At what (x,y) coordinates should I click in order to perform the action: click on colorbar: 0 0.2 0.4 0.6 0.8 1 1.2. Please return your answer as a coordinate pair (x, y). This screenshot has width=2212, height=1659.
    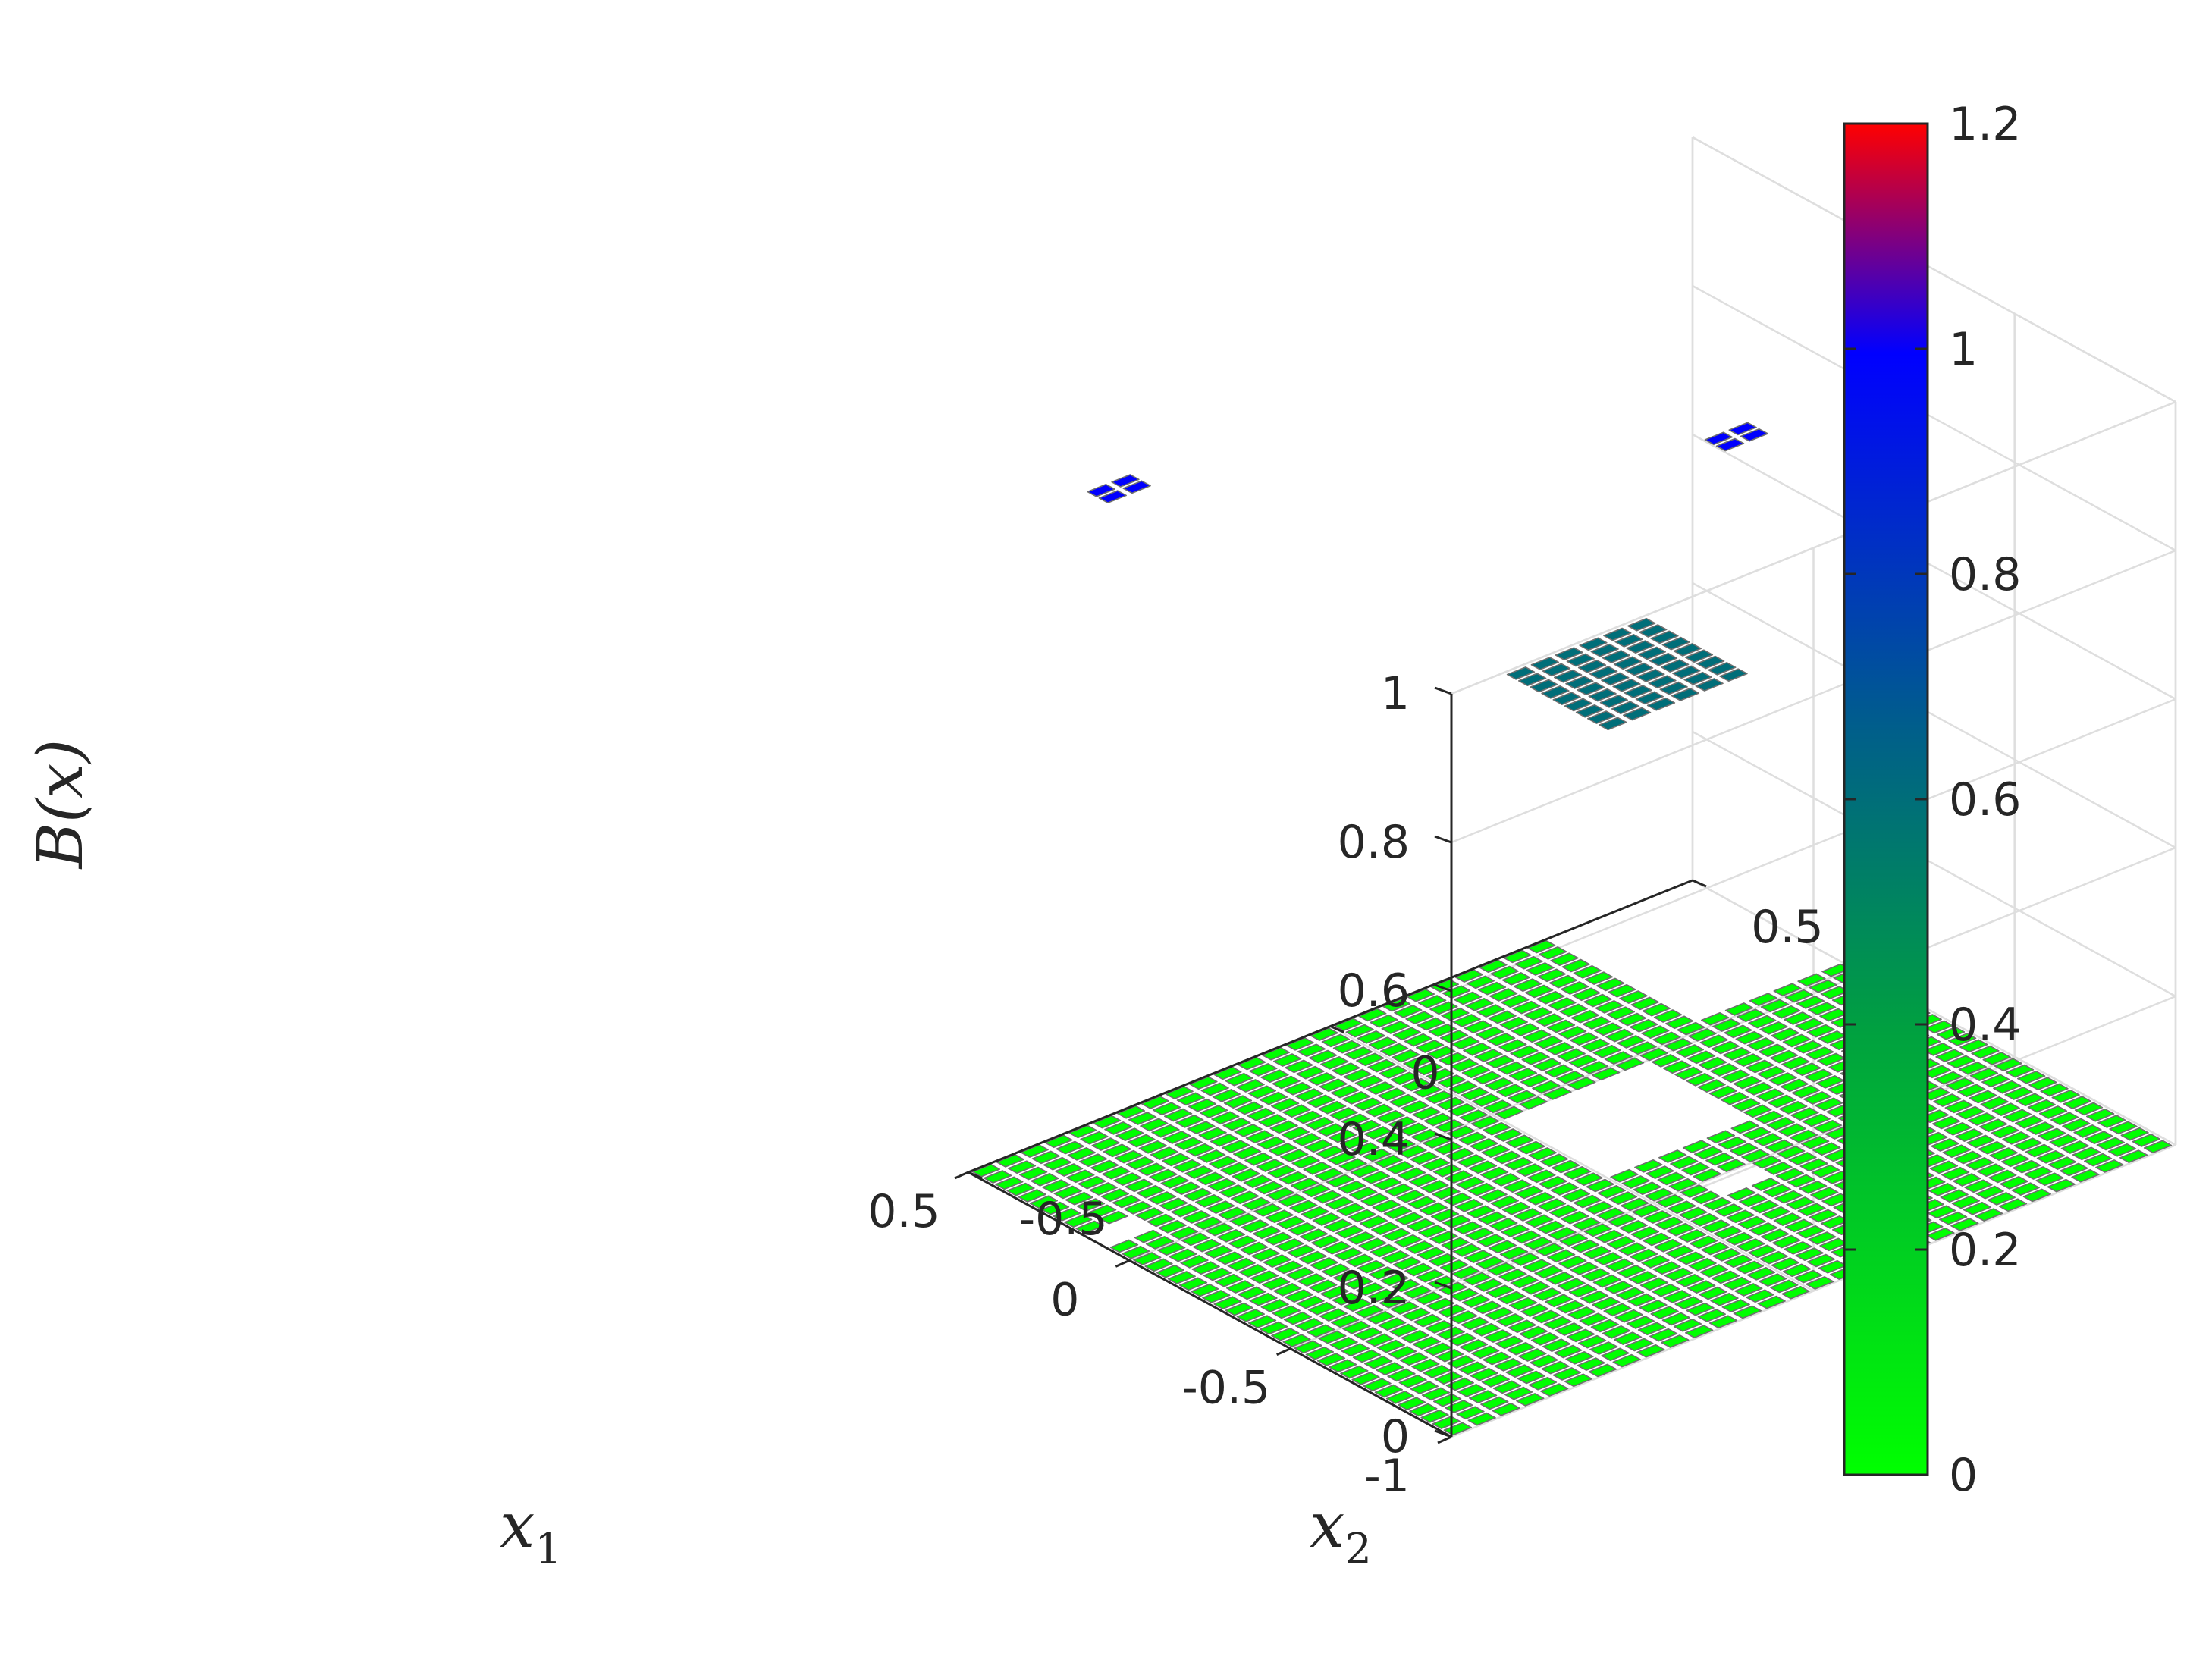
    Looking at the image, I should click on (1932, 800).